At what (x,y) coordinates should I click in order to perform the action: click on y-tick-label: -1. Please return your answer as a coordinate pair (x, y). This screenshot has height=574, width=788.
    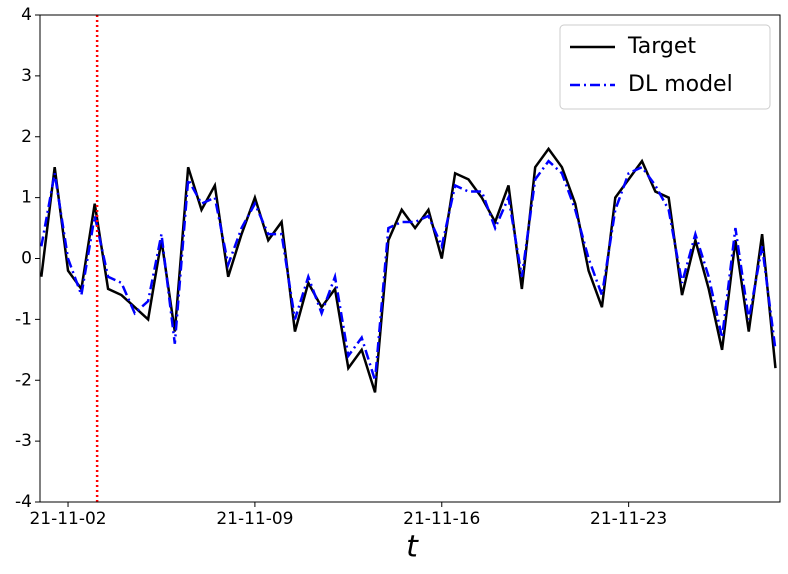
    Looking at the image, I should click on (23, 319).